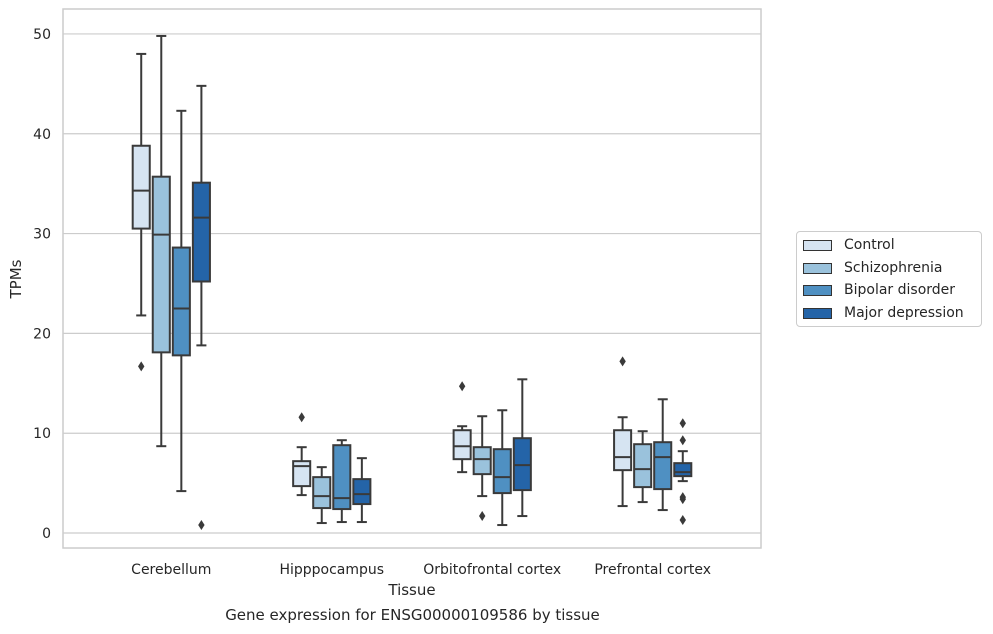 The height and width of the screenshot is (634, 993). I want to click on legend-swatch-major-depression, so click(817, 313).